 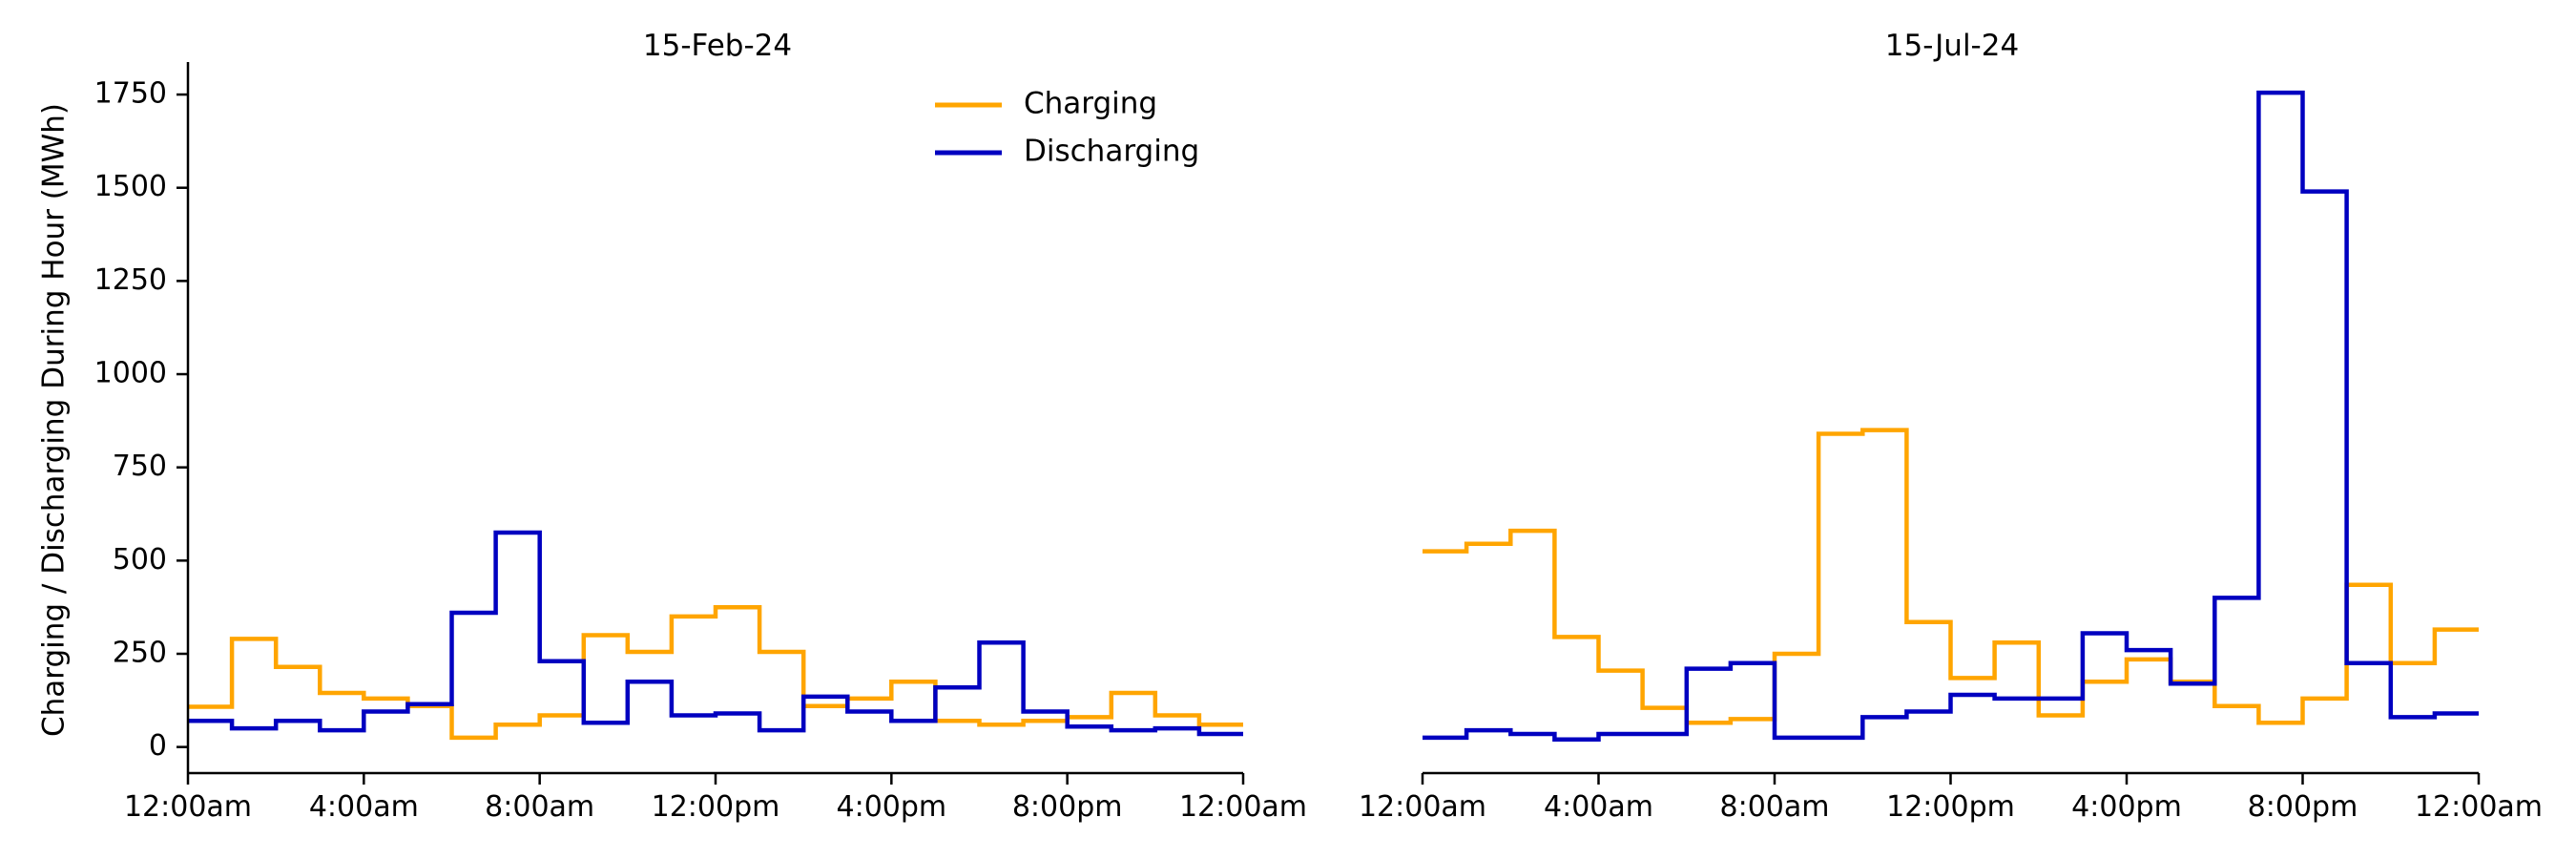 I want to click on y-tick-label: 500, so click(x=140, y=559).